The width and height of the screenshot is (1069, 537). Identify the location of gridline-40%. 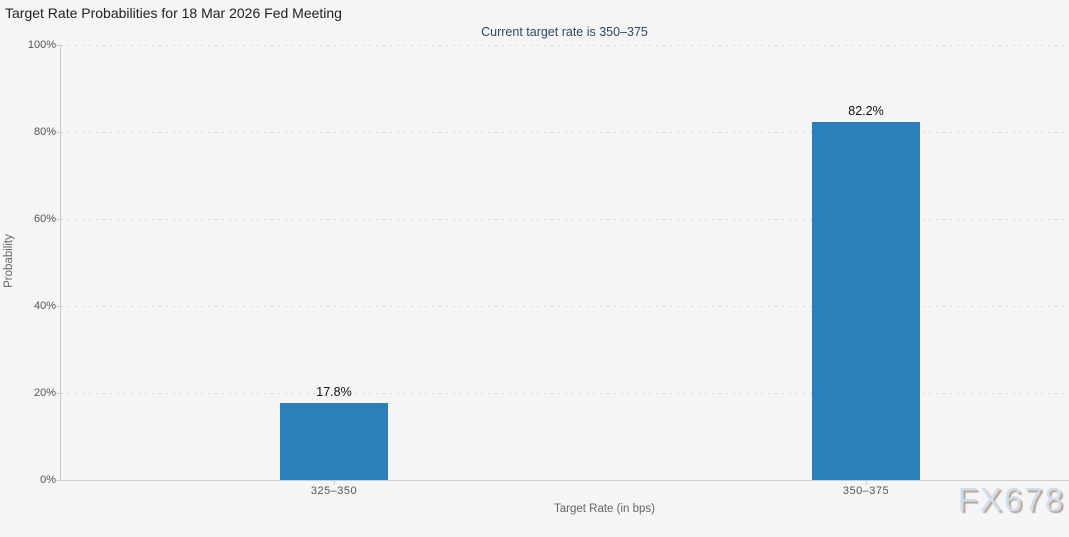
(565, 306).